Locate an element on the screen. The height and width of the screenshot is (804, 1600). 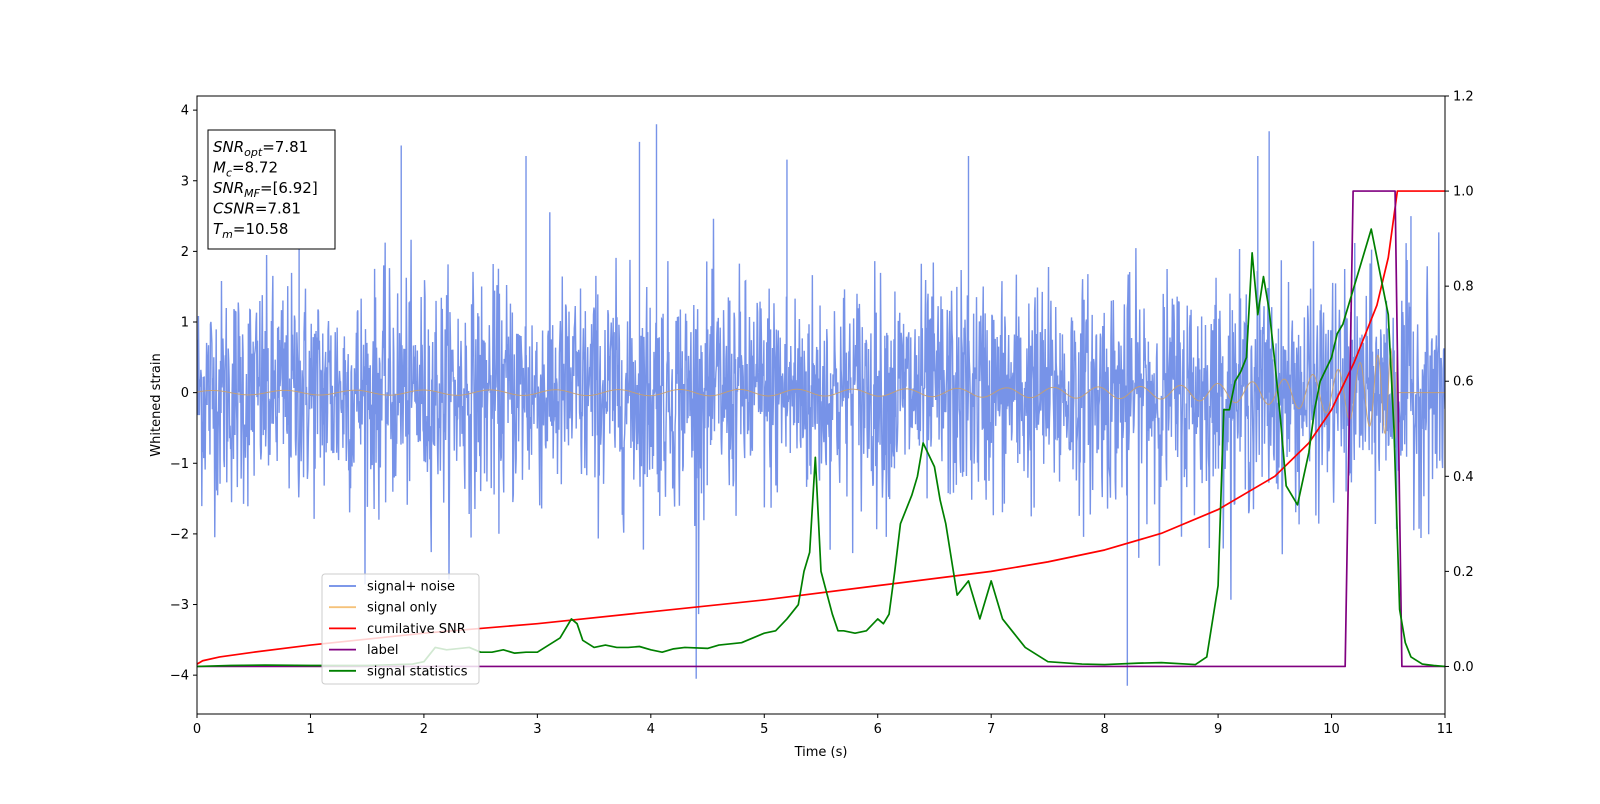
y-right-tick-label: 0.0 is located at coordinates (1463, 667).